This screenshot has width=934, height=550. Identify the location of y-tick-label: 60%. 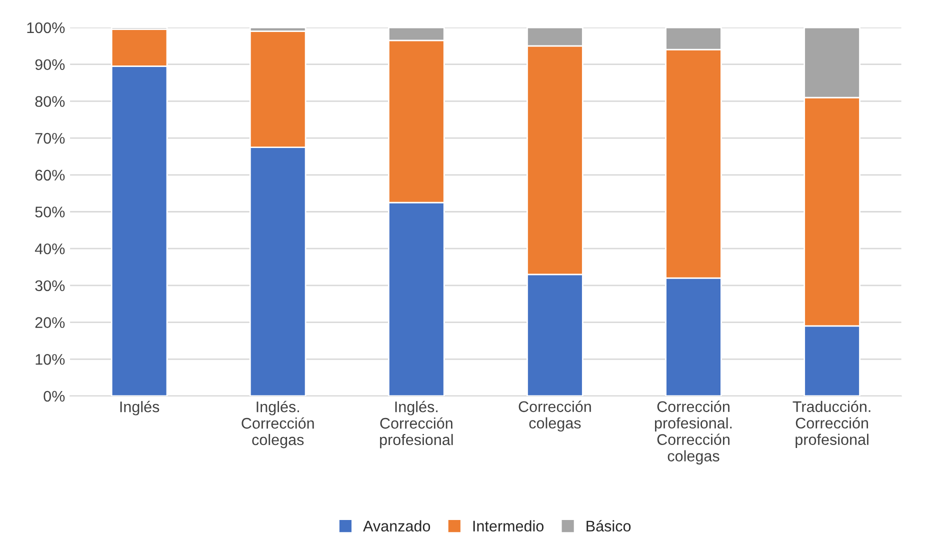
(50, 175).